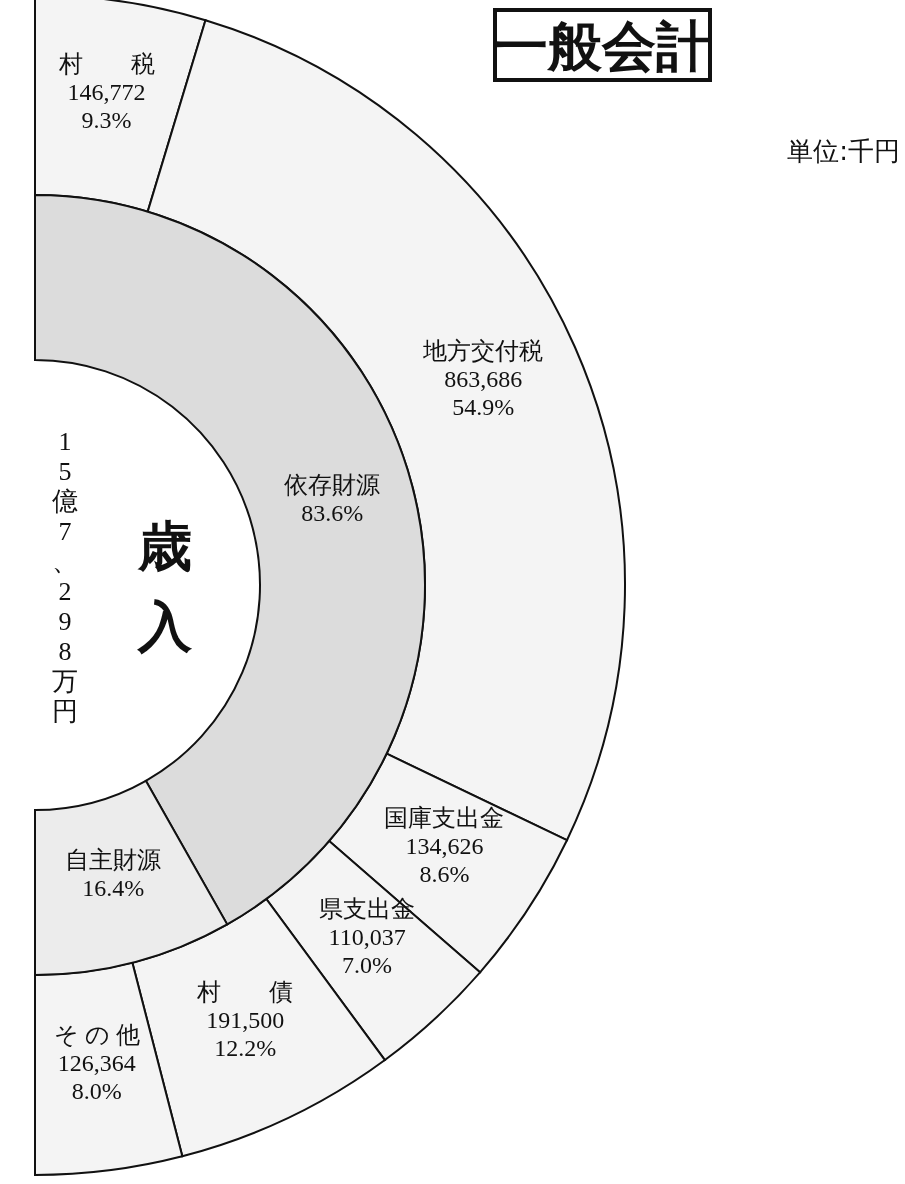 The height and width of the screenshot is (1184, 905). Describe the element at coordinates (444, 818) in the screenshot. I see `slice-label: 国庫支出金` at that location.